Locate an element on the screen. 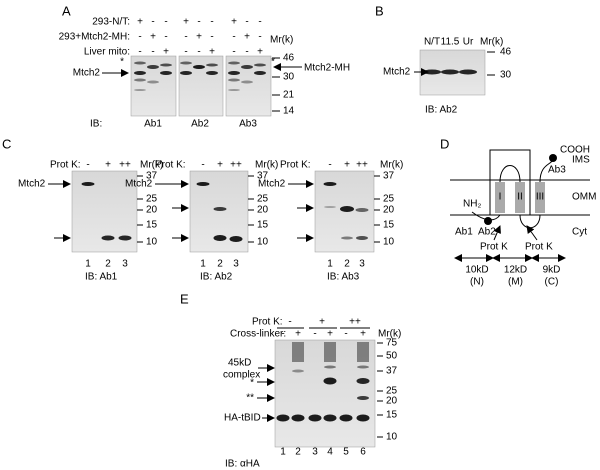  antibody-label: Ab3 is located at coordinates (248, 124).